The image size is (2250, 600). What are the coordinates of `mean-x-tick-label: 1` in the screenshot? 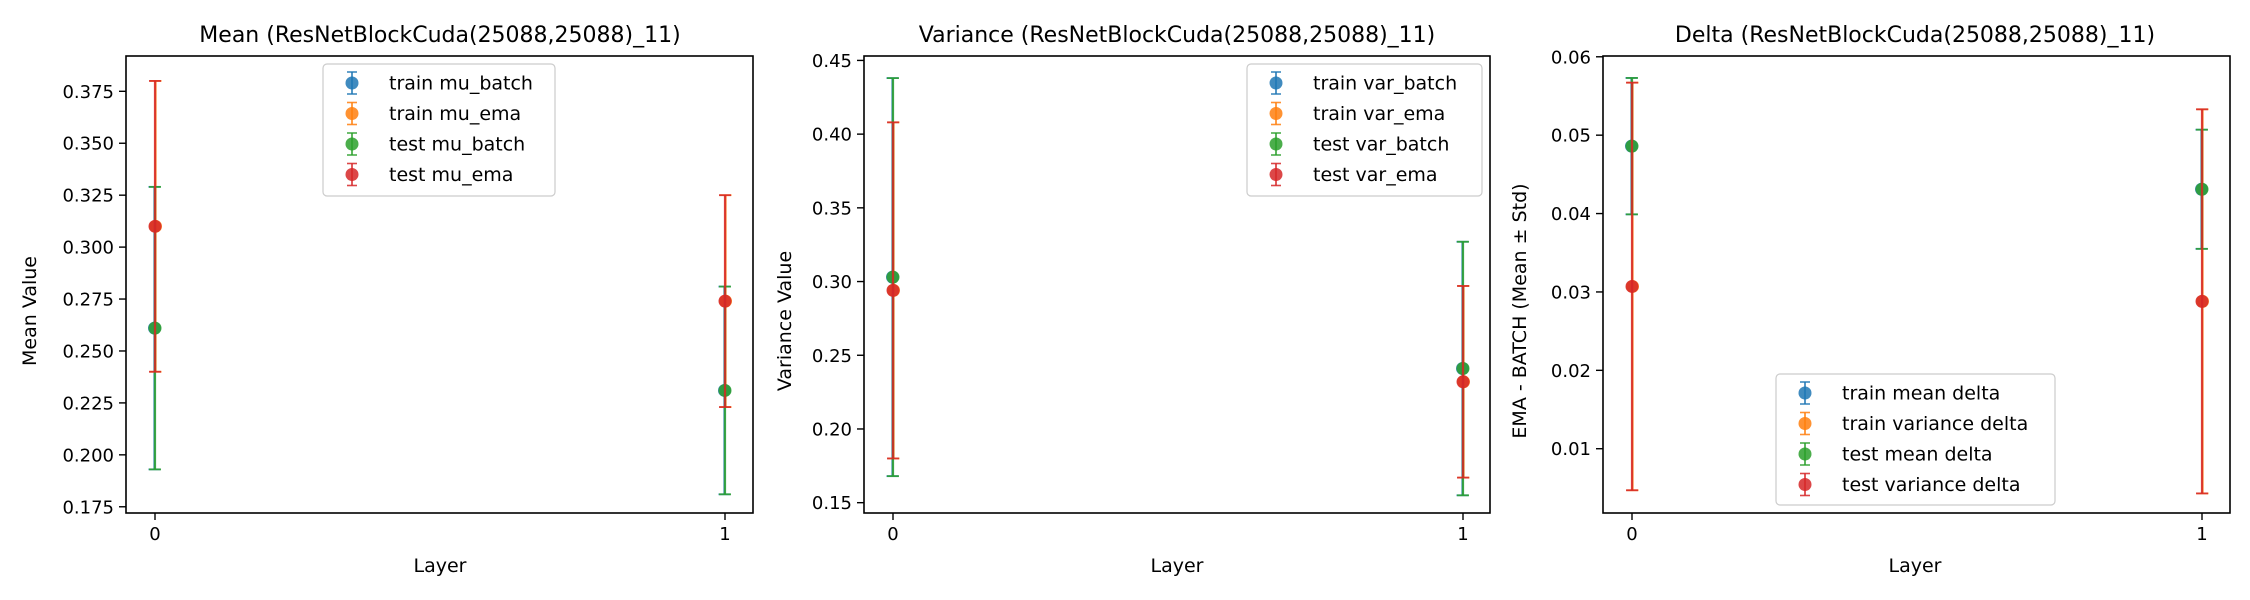 It's located at (724, 534).